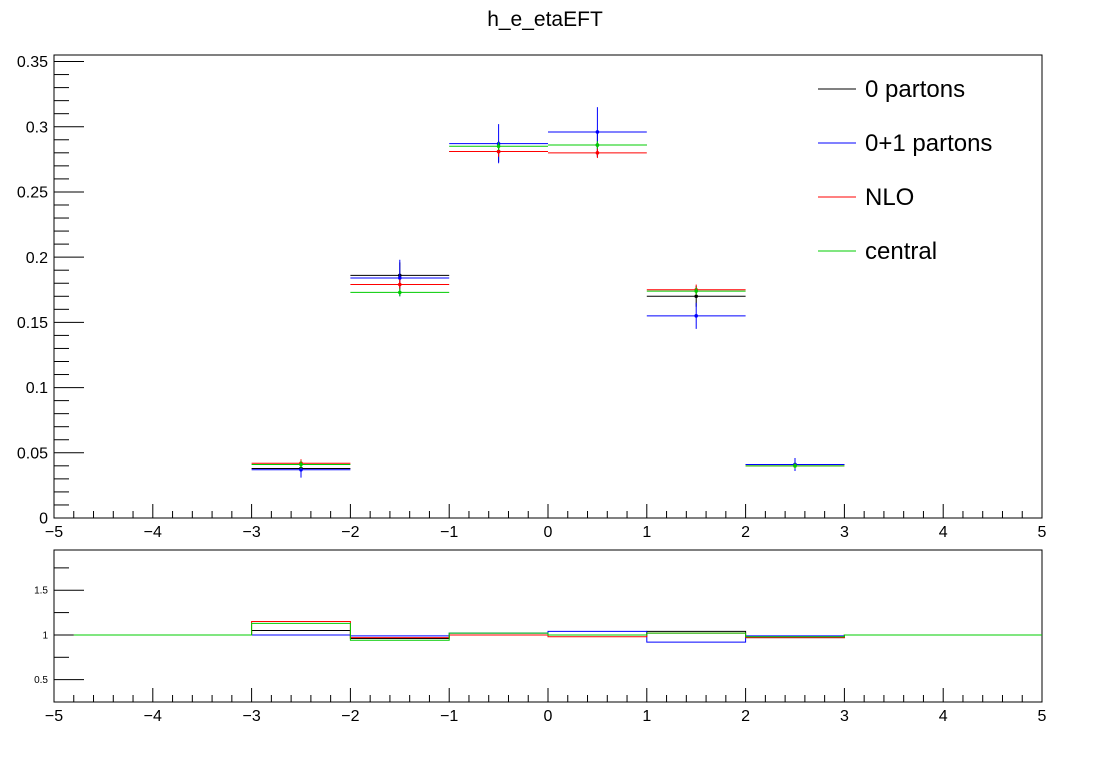 Image resolution: width=1096 pixels, height=772 pixels. I want to click on legend-entry-1: 0+1 partons, so click(905, 143).